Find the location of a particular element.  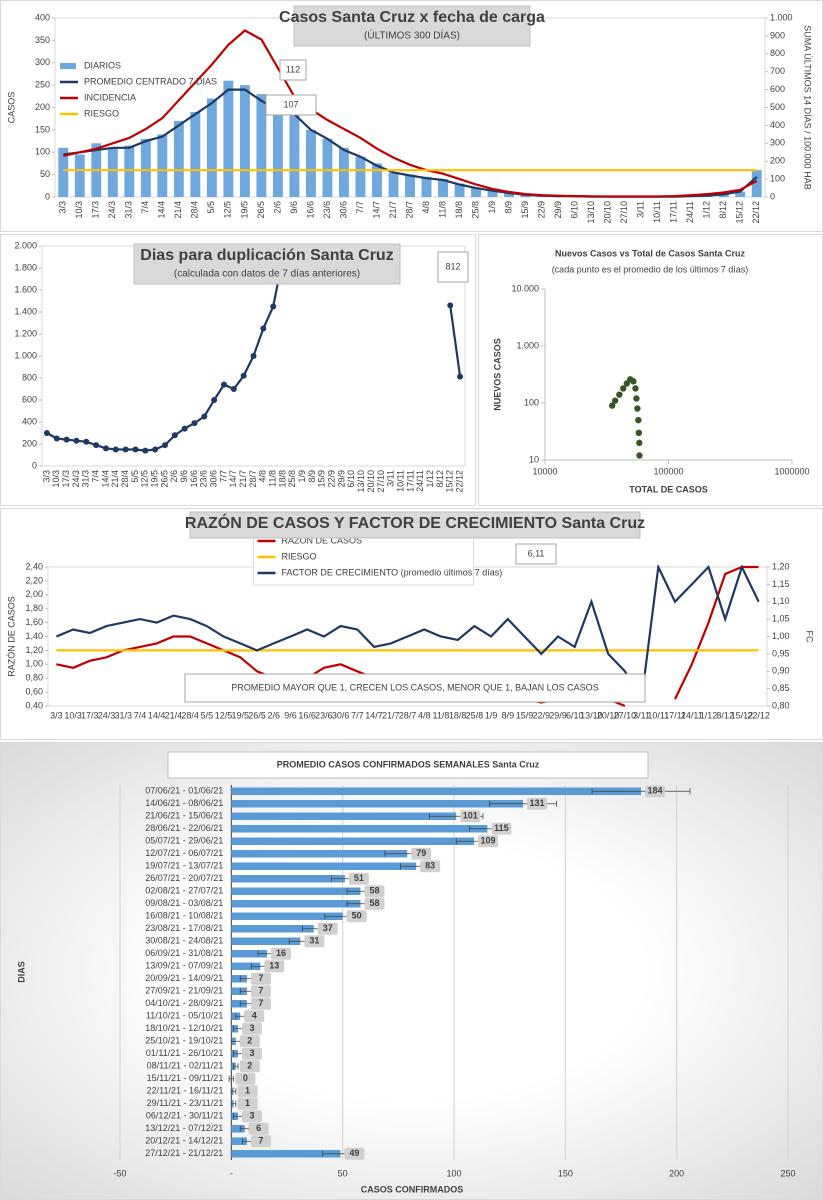

value-label: 6 is located at coordinates (258, 1128).